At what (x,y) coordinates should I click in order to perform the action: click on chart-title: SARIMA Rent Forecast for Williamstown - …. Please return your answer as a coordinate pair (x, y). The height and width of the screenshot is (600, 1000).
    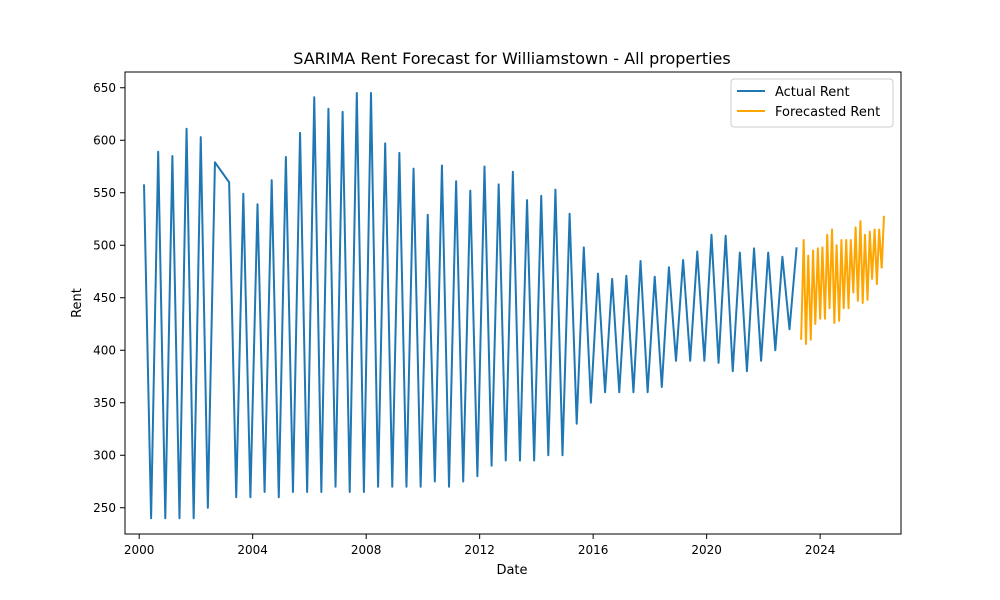
    Looking at the image, I should click on (511, 58).